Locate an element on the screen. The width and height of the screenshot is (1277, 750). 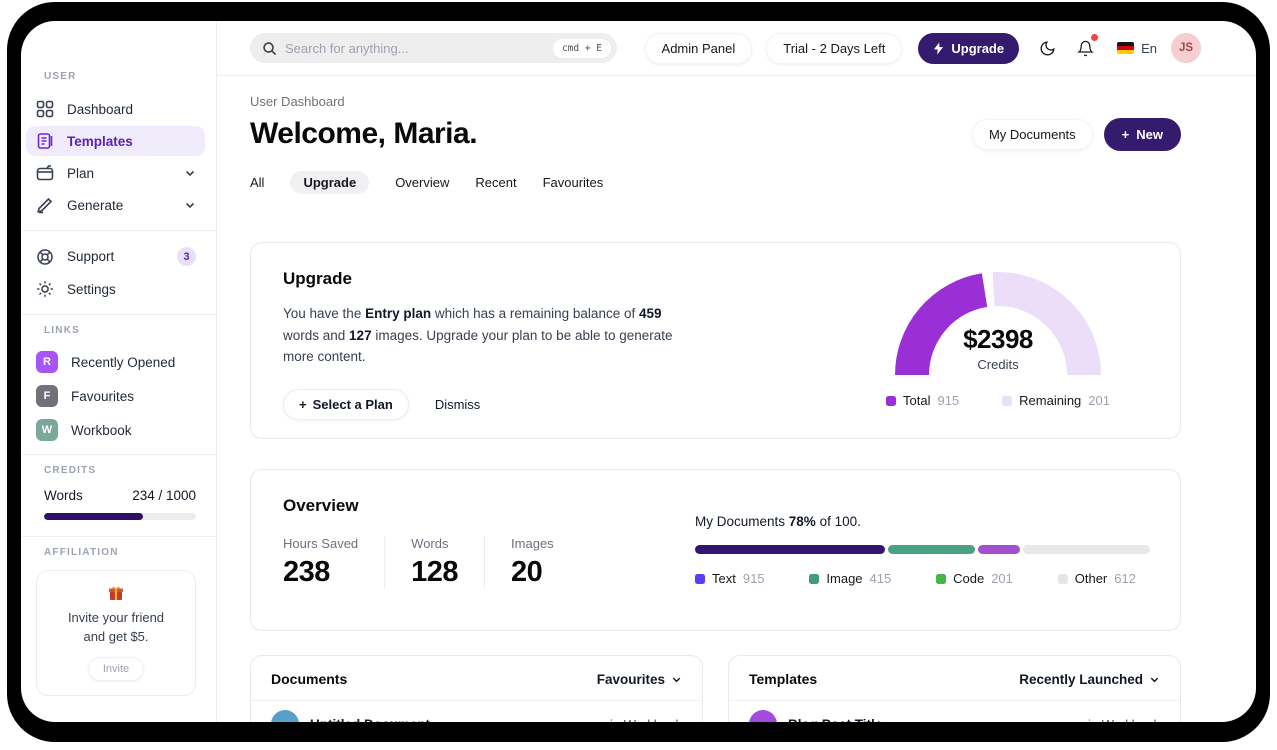
link-item-favourites: F Favourites is located at coordinates (115, 396).